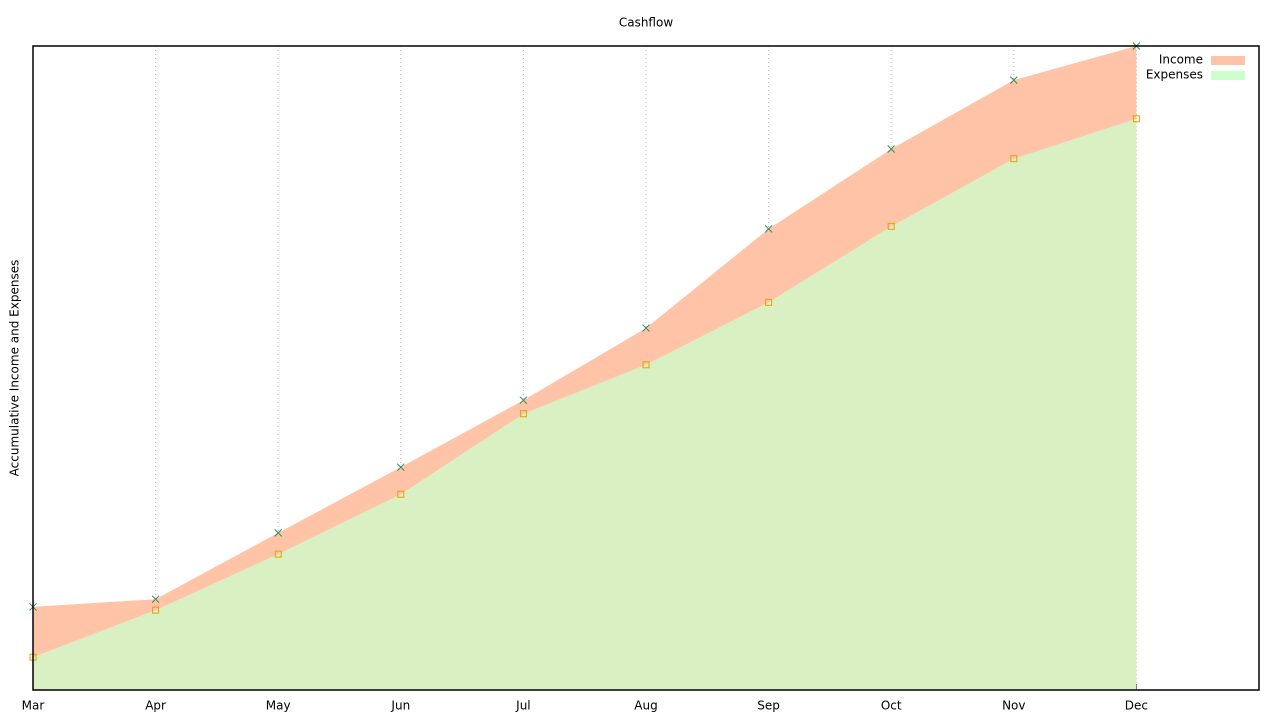 Image resolution: width=1280 pixels, height=720 pixels. What do you see at coordinates (1013, 706) in the screenshot?
I see `x-tick-label: Nov` at bounding box center [1013, 706].